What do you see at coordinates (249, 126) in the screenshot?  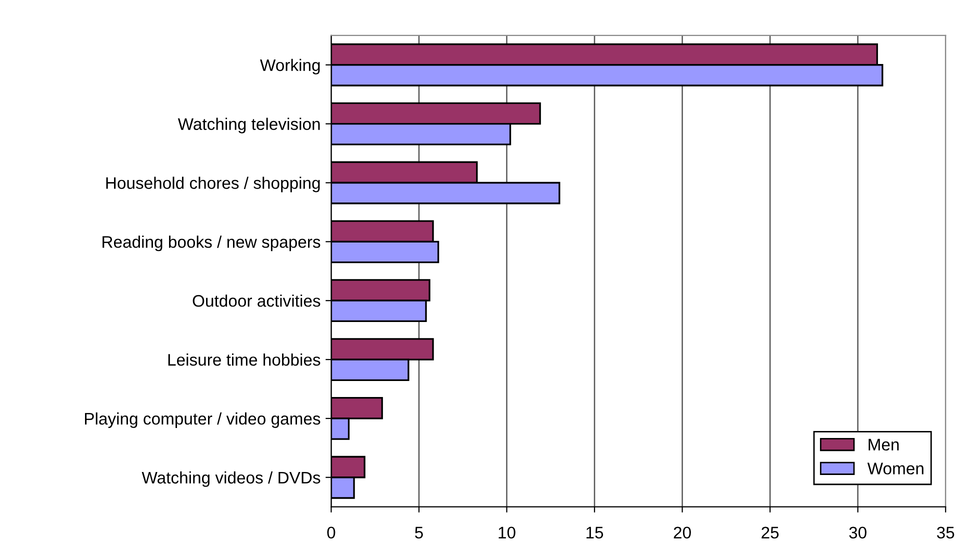 I see `y-tick-label: Watching television` at bounding box center [249, 126].